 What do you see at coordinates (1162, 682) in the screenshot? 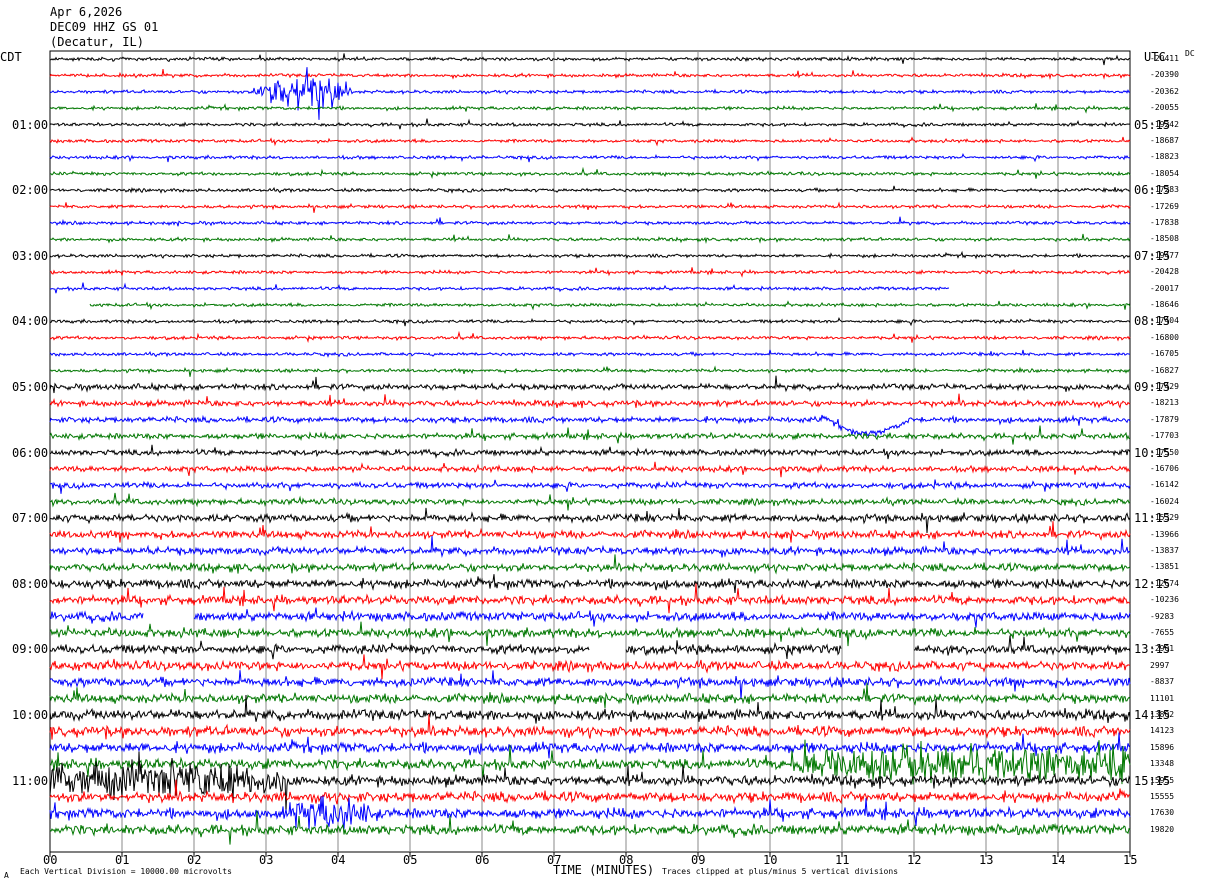
I see `dc-offset-38: -8837` at bounding box center [1162, 682].